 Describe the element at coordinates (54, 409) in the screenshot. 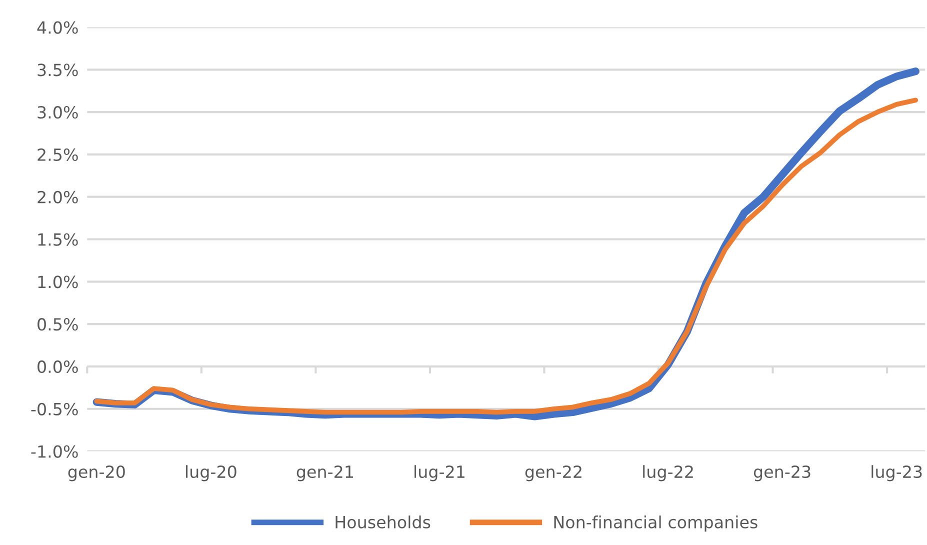

I see `y-tick-label: -0.5%` at that location.